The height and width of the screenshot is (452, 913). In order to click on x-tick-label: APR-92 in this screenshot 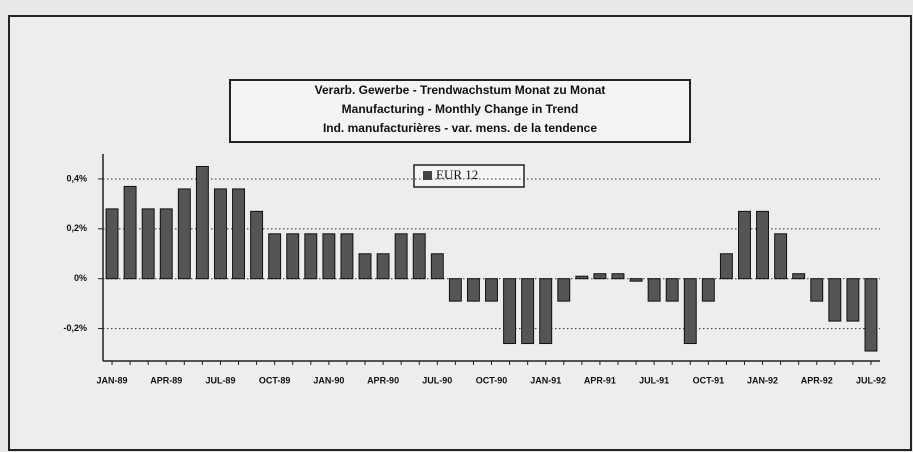, I will do `click(817, 380)`.